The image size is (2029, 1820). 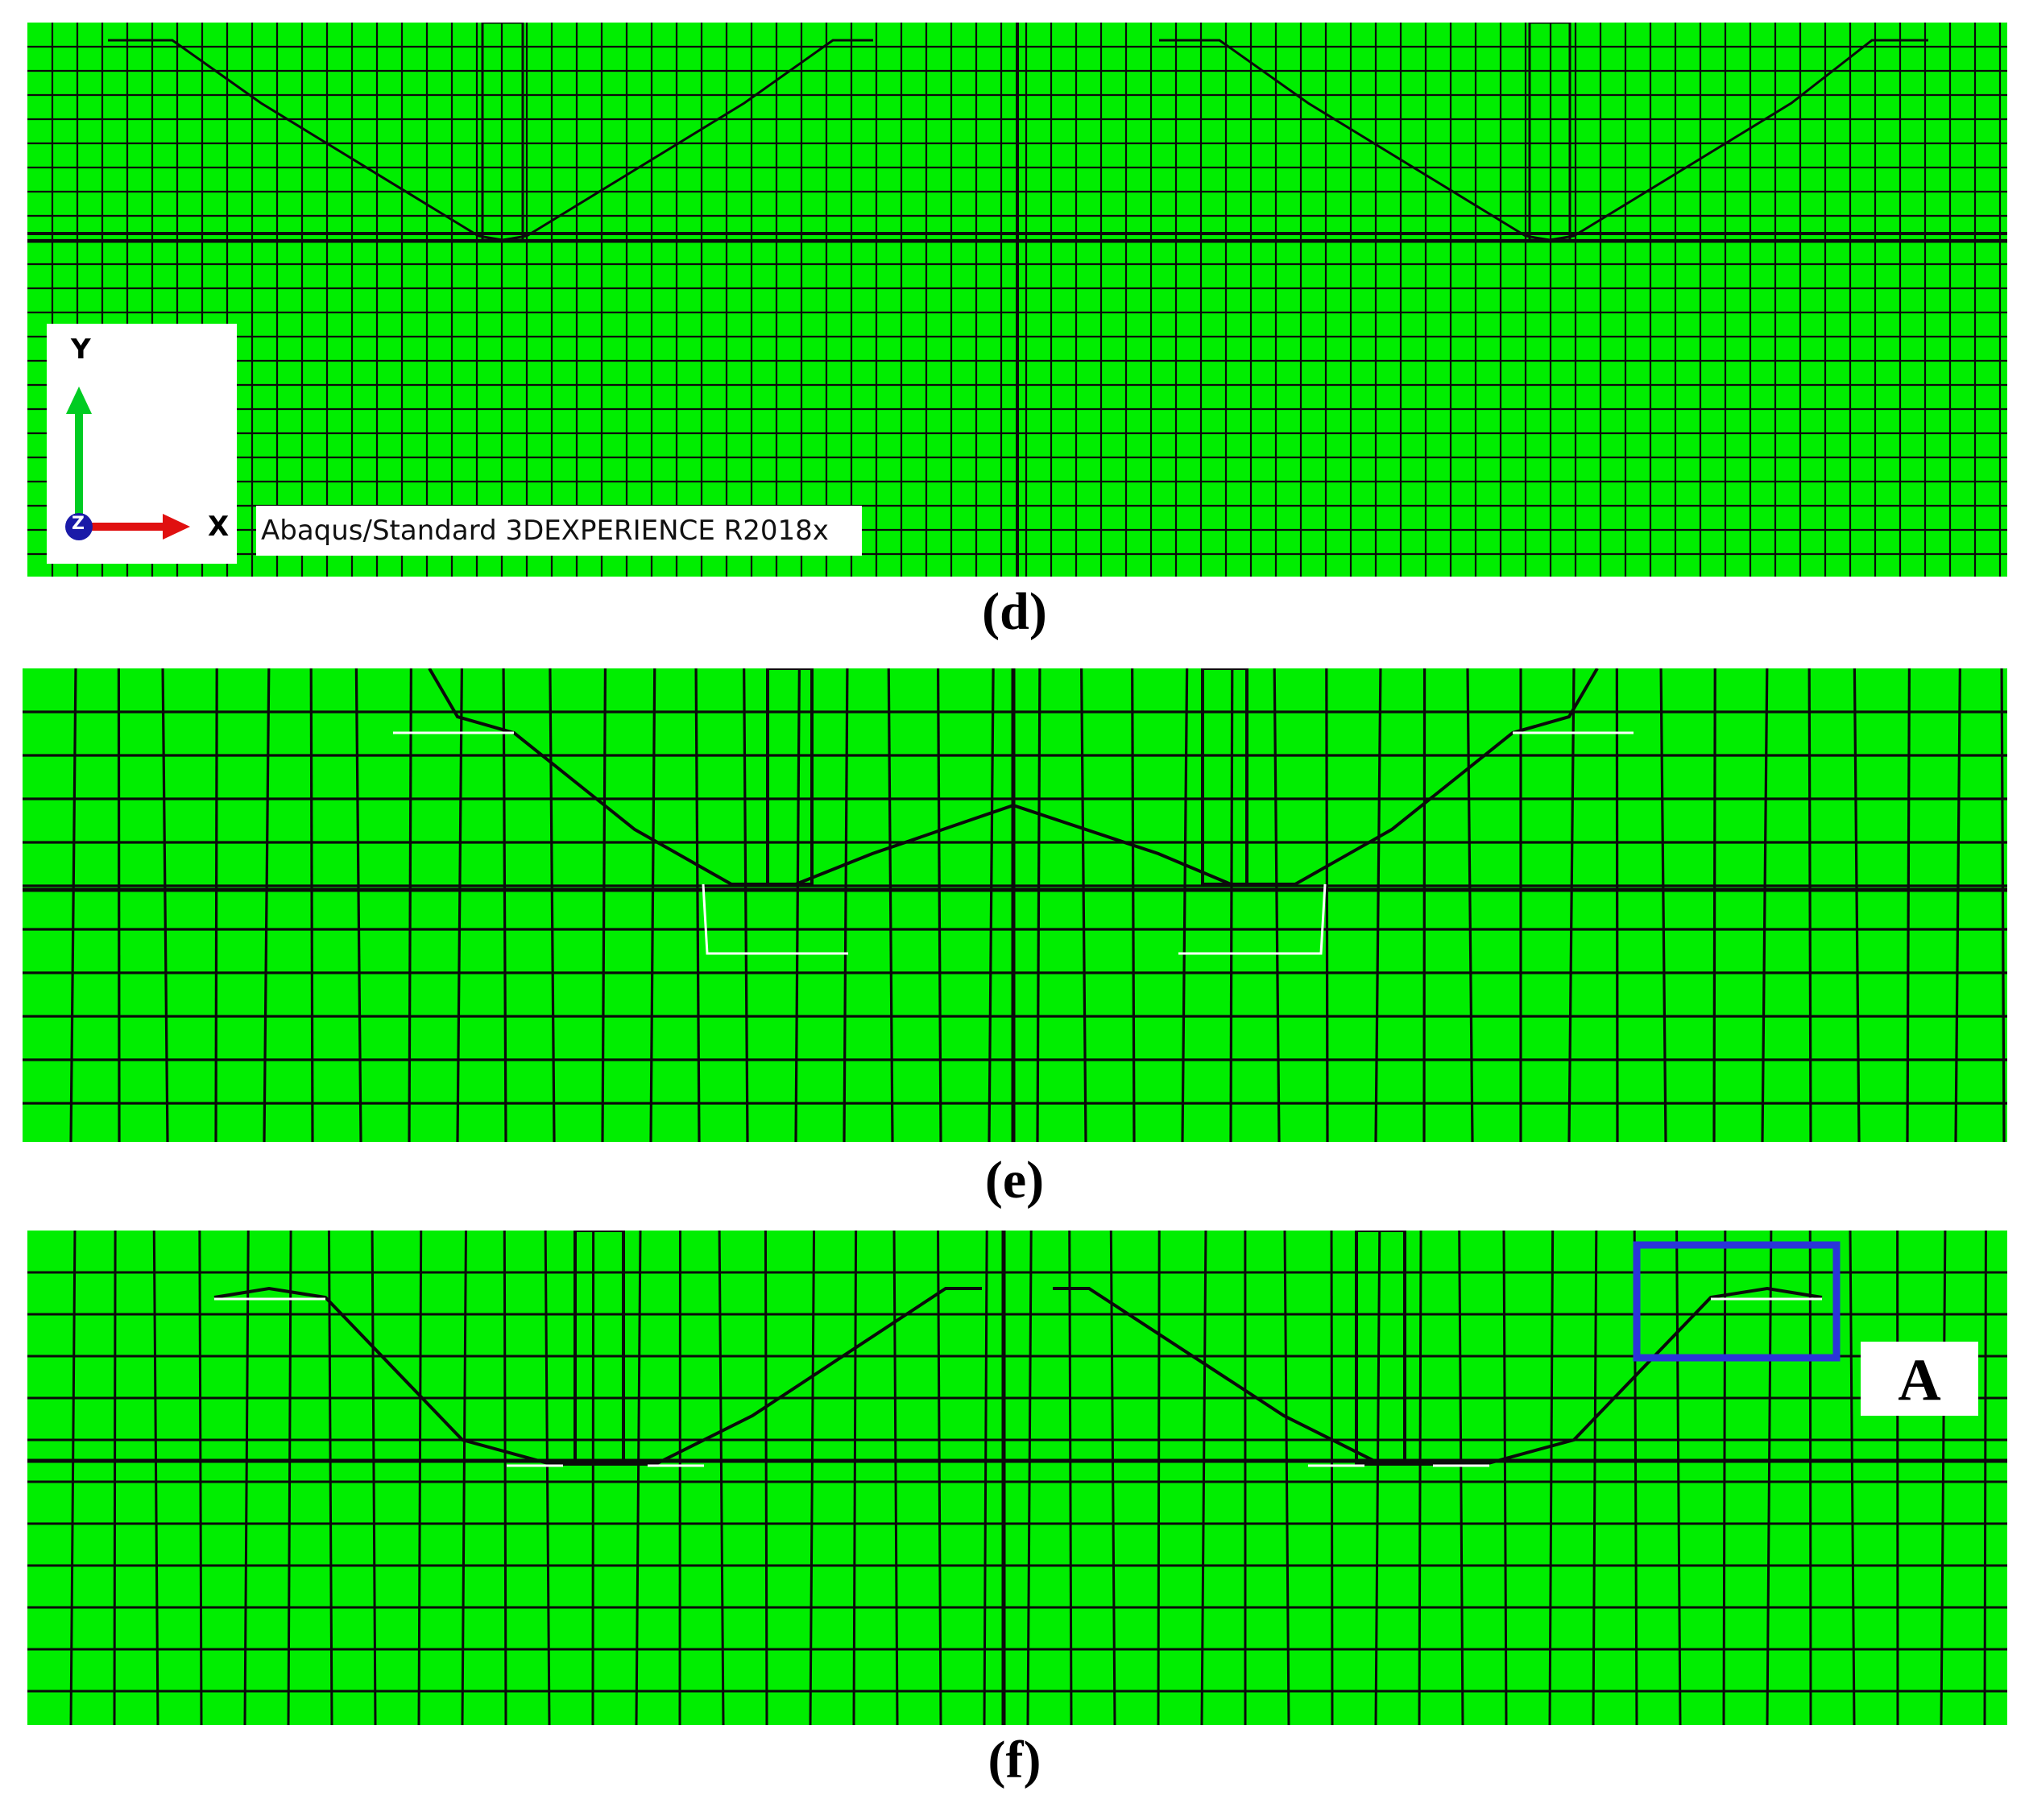 I want to click on detail-highlight-box, so click(x=1737, y=1302).